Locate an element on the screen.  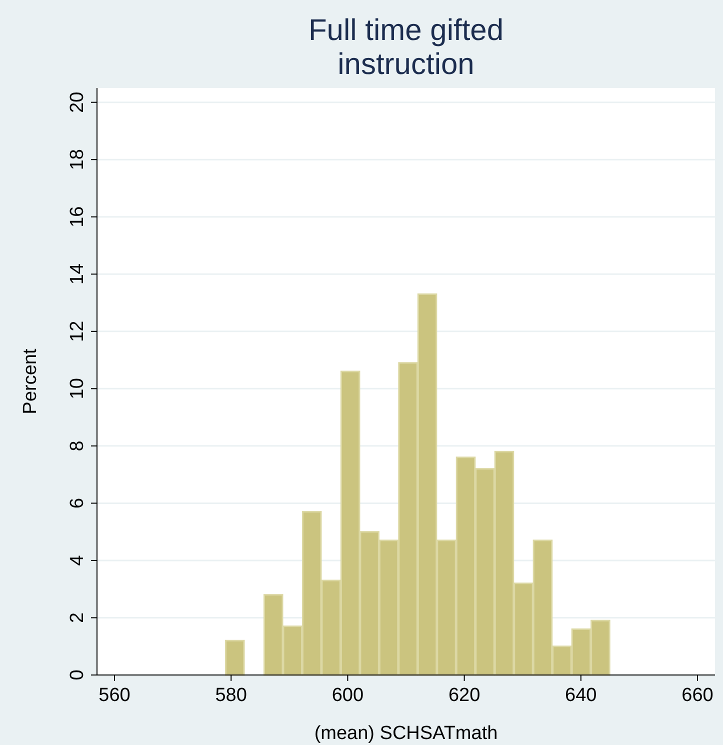
chart-title: Full time gifted instruction is located at coordinates (406, 47).